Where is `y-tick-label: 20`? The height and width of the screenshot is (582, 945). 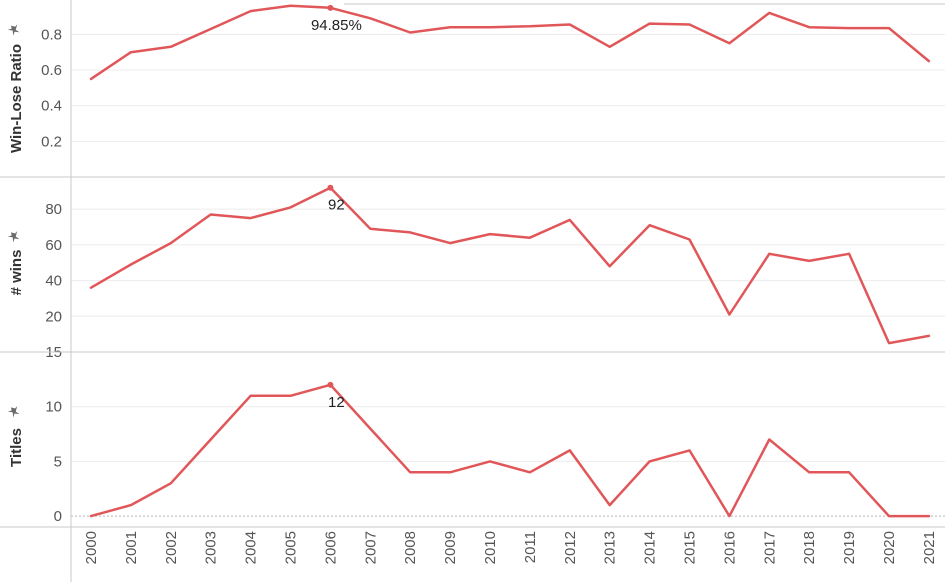 y-tick-label: 20 is located at coordinates (53, 316).